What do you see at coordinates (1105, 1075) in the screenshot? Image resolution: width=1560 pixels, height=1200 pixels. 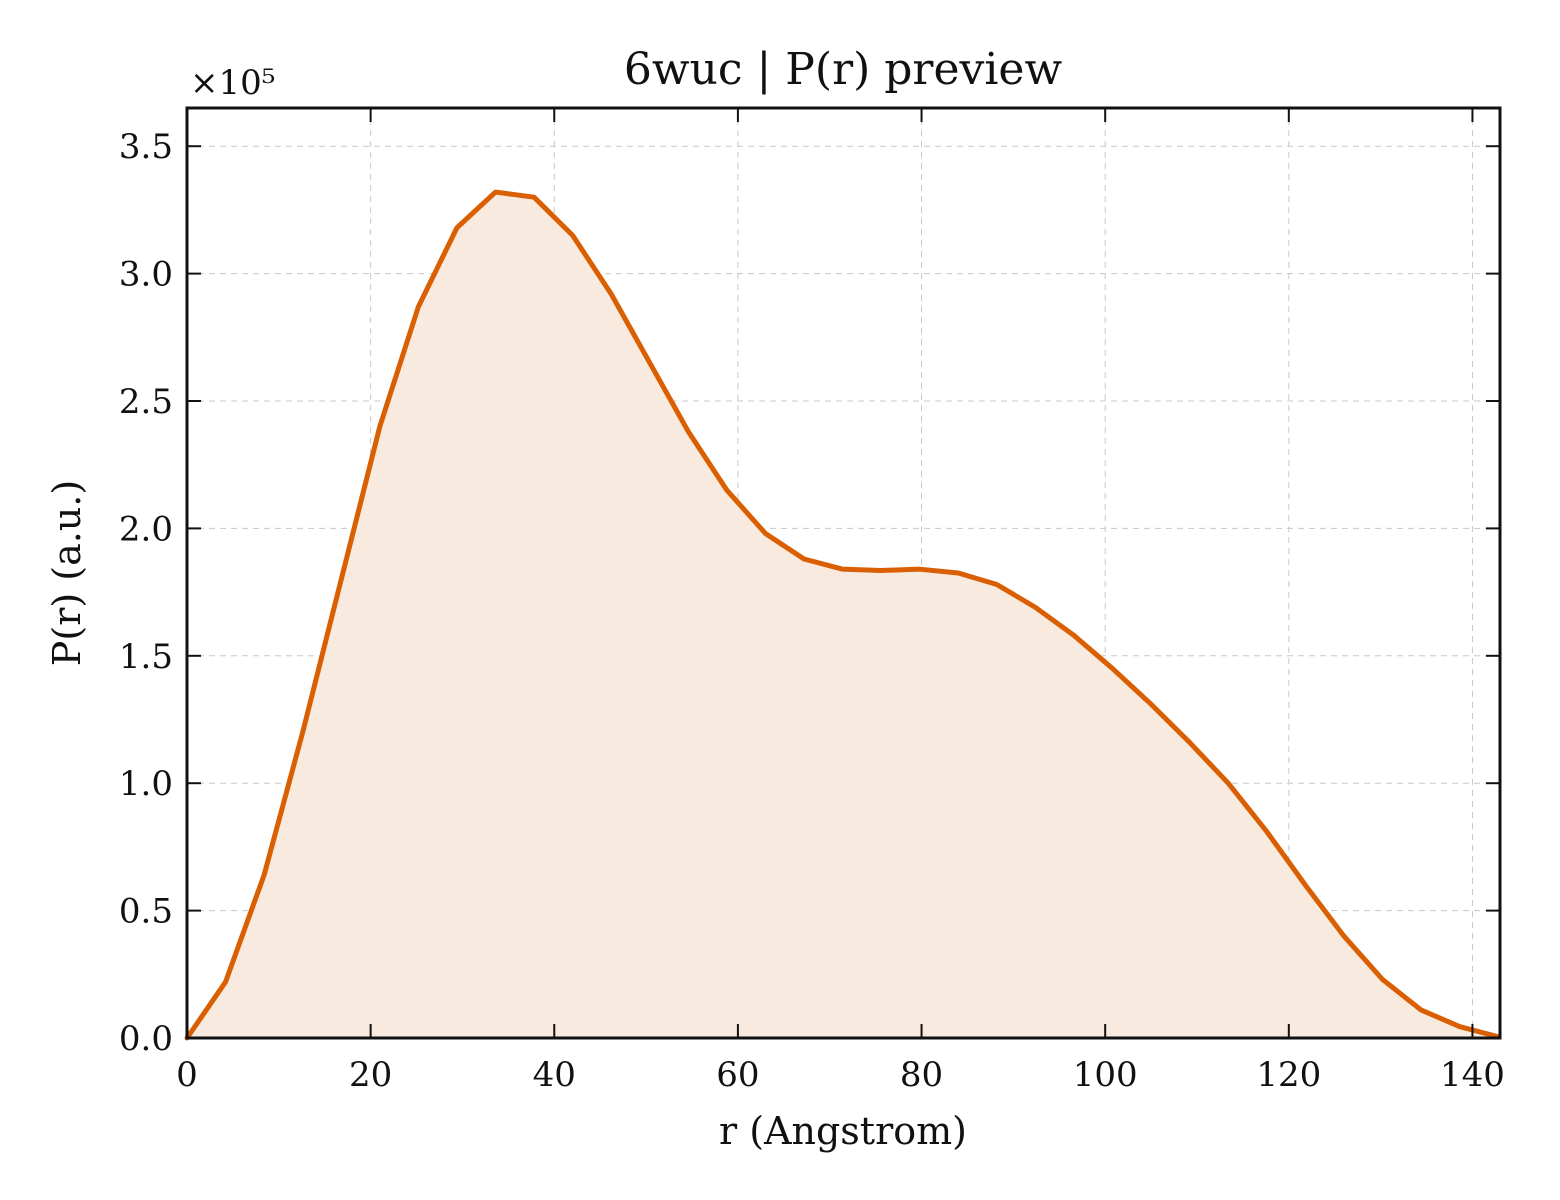 I see `x-tick-label: 100` at bounding box center [1105, 1075].